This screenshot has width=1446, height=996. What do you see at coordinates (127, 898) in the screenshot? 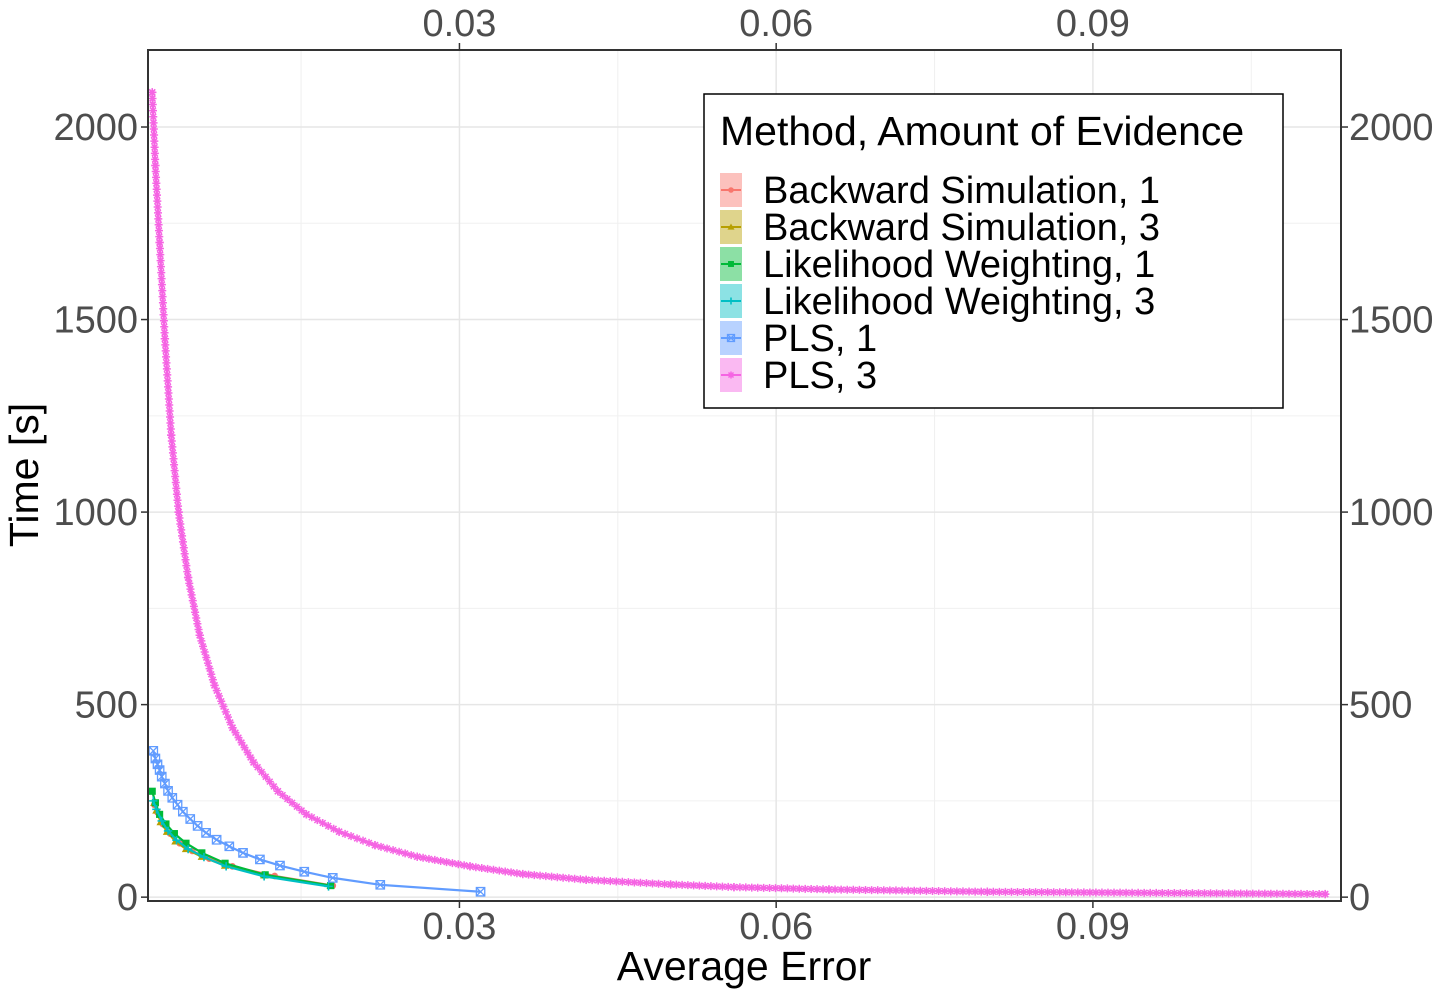
I see `y-tick-label: 0` at bounding box center [127, 898].